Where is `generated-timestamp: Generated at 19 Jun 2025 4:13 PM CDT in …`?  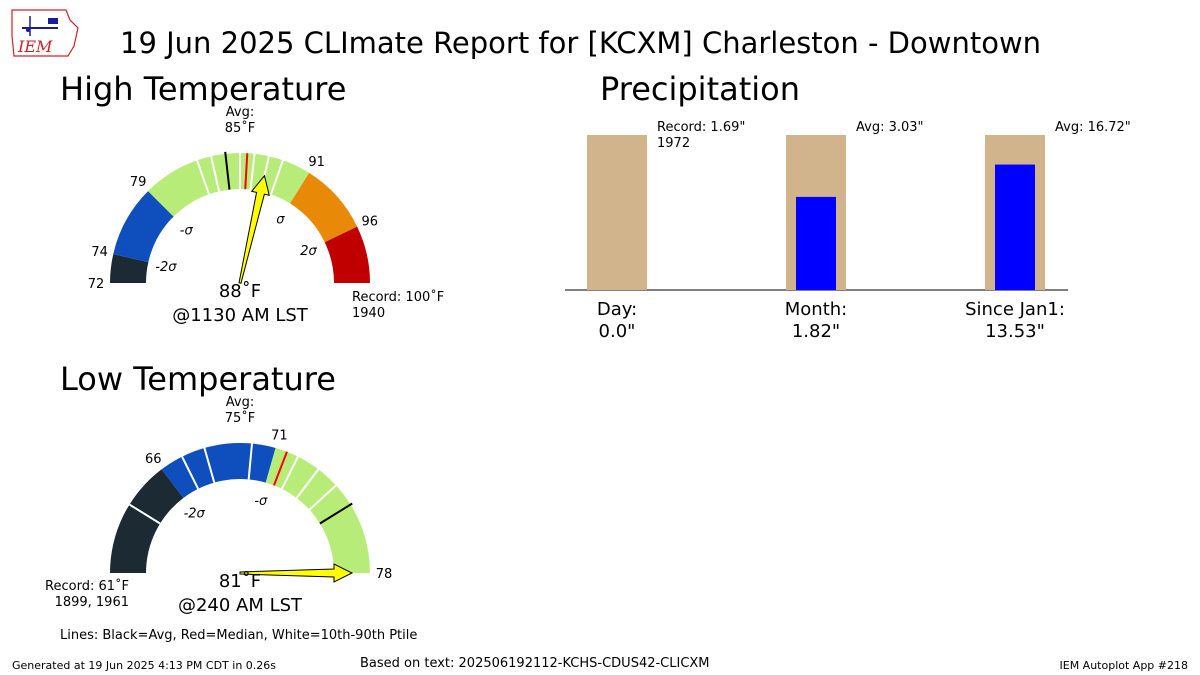
generated-timestamp: Generated at 19 Jun 2025 4:13 PM CDT in … is located at coordinates (144, 665).